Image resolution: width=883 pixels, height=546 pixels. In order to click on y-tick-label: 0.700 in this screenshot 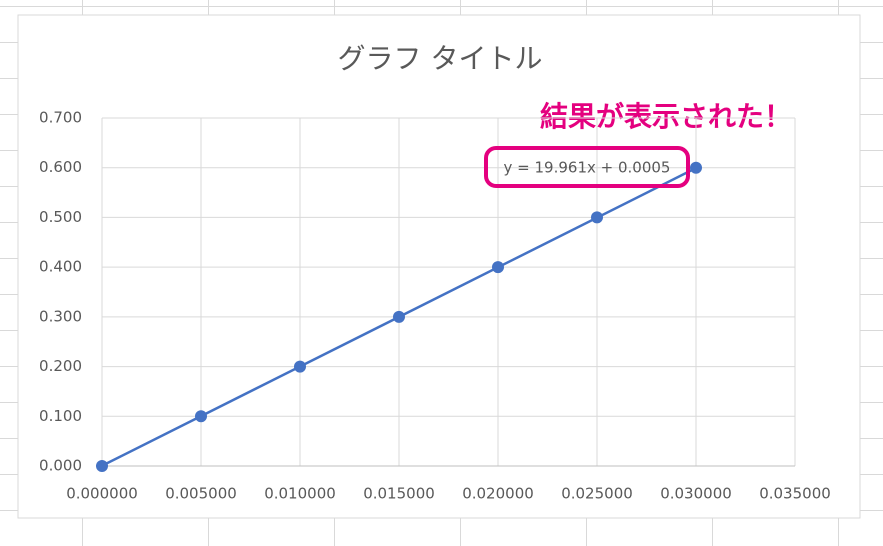, I will do `click(60, 118)`.